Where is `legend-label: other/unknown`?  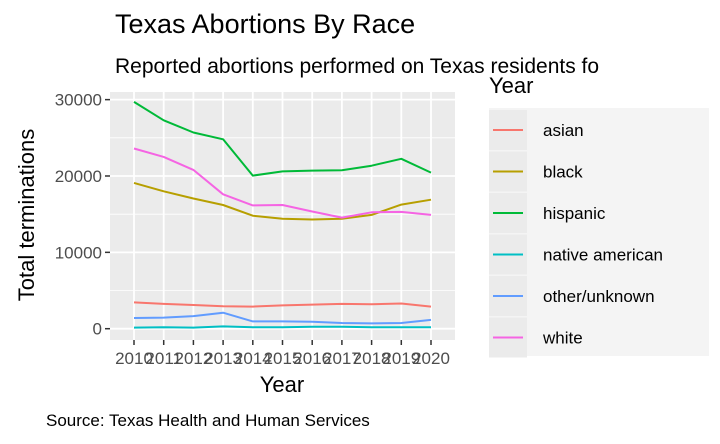 legend-label: other/unknown is located at coordinates (599, 296).